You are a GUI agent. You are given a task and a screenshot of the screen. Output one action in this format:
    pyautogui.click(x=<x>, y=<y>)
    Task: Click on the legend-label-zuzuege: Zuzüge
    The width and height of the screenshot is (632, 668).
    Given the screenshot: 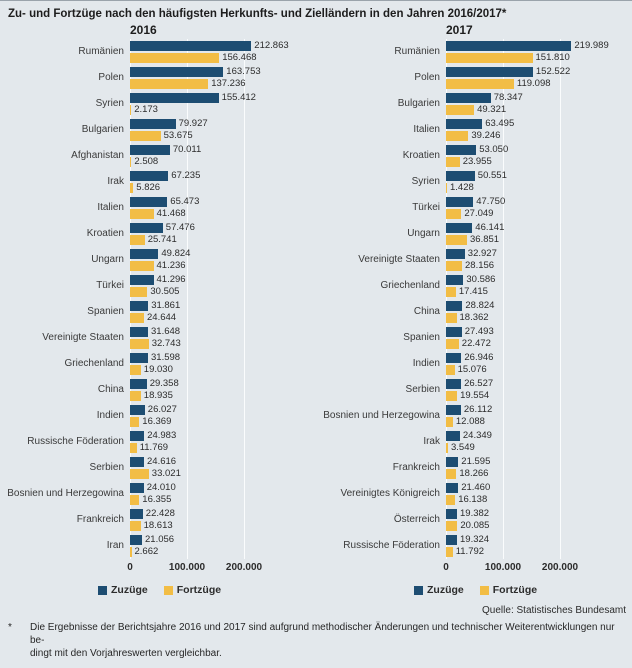 What is the action you would take?
    pyautogui.click(x=445, y=590)
    